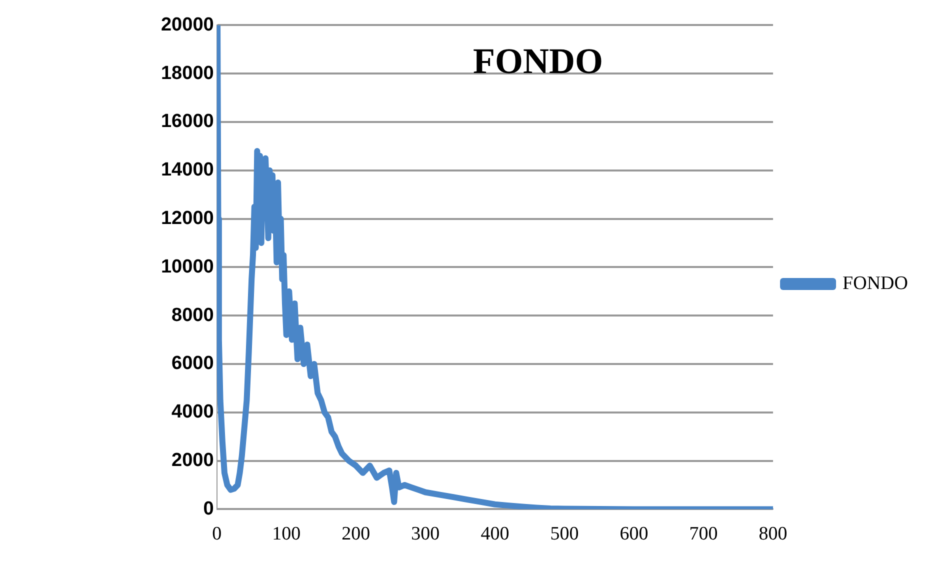  What do you see at coordinates (187, 170) in the screenshot?
I see `y-tick-label: 14000` at bounding box center [187, 170].